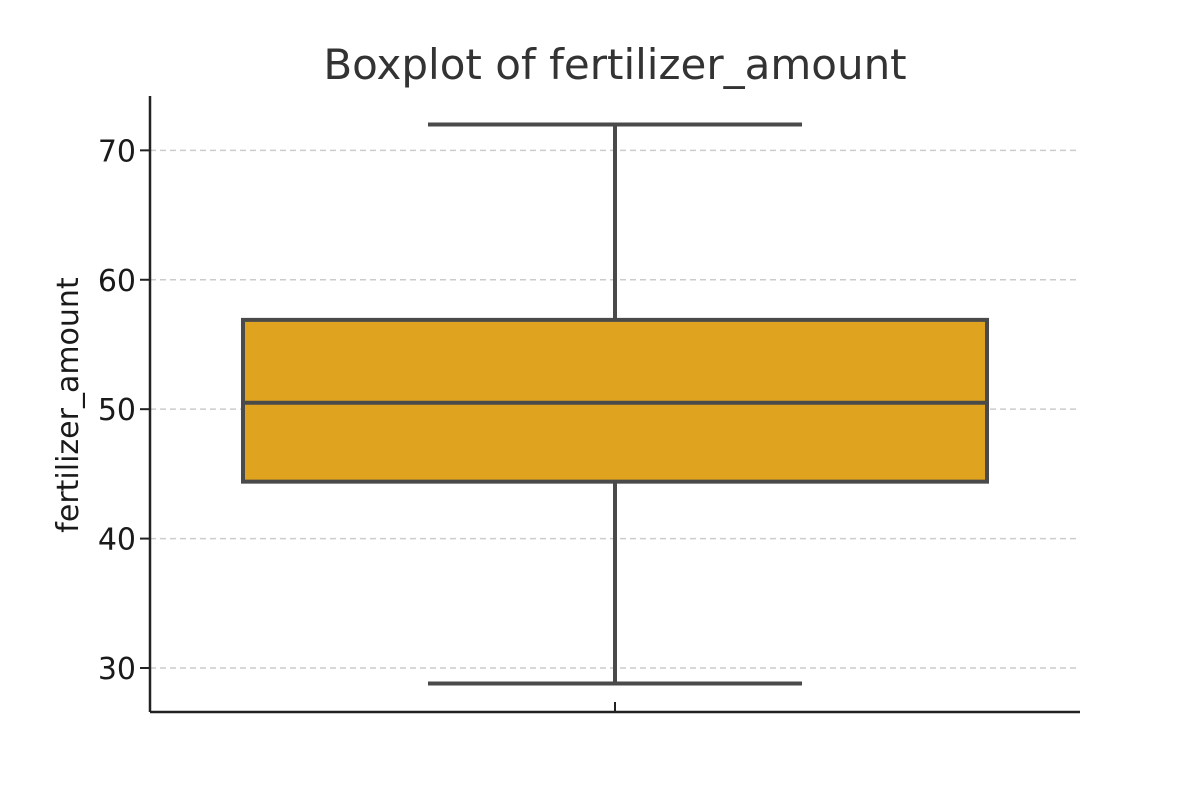 Image resolution: width=1200 pixels, height=800 pixels. What do you see at coordinates (68, 405) in the screenshot?
I see `y-axis-label: fertilizer_amount` at bounding box center [68, 405].